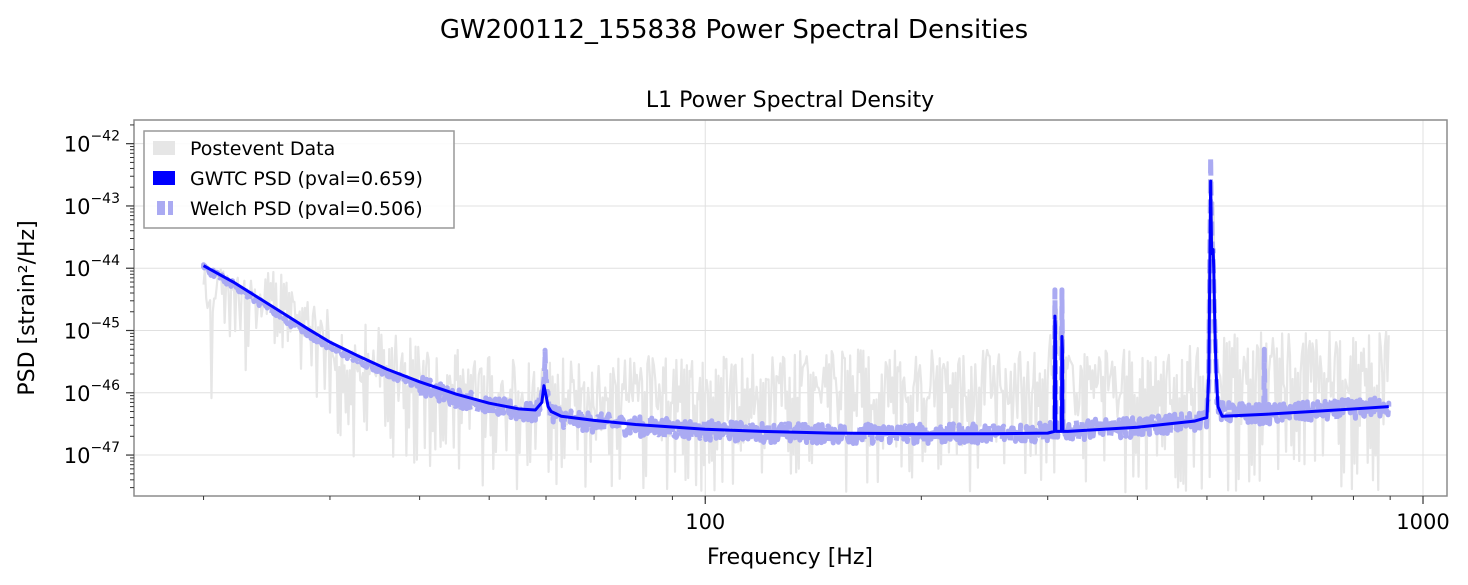 The image size is (1468, 585). I want to click on figure-title: GW200112_155838 Power Spectral Densities, so click(734, 30).